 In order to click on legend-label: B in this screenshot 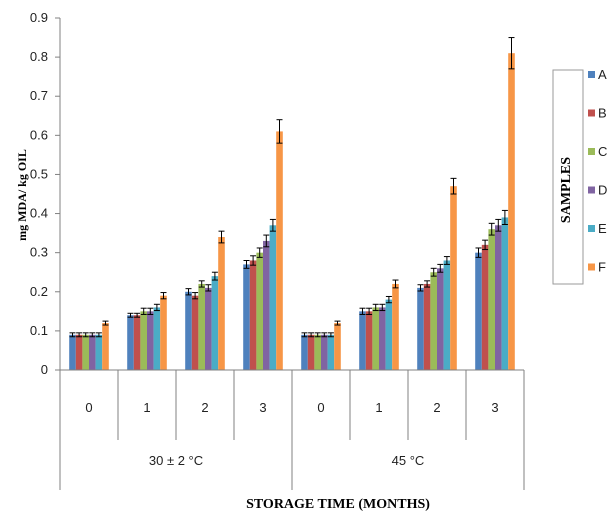, I will do `click(602, 113)`.